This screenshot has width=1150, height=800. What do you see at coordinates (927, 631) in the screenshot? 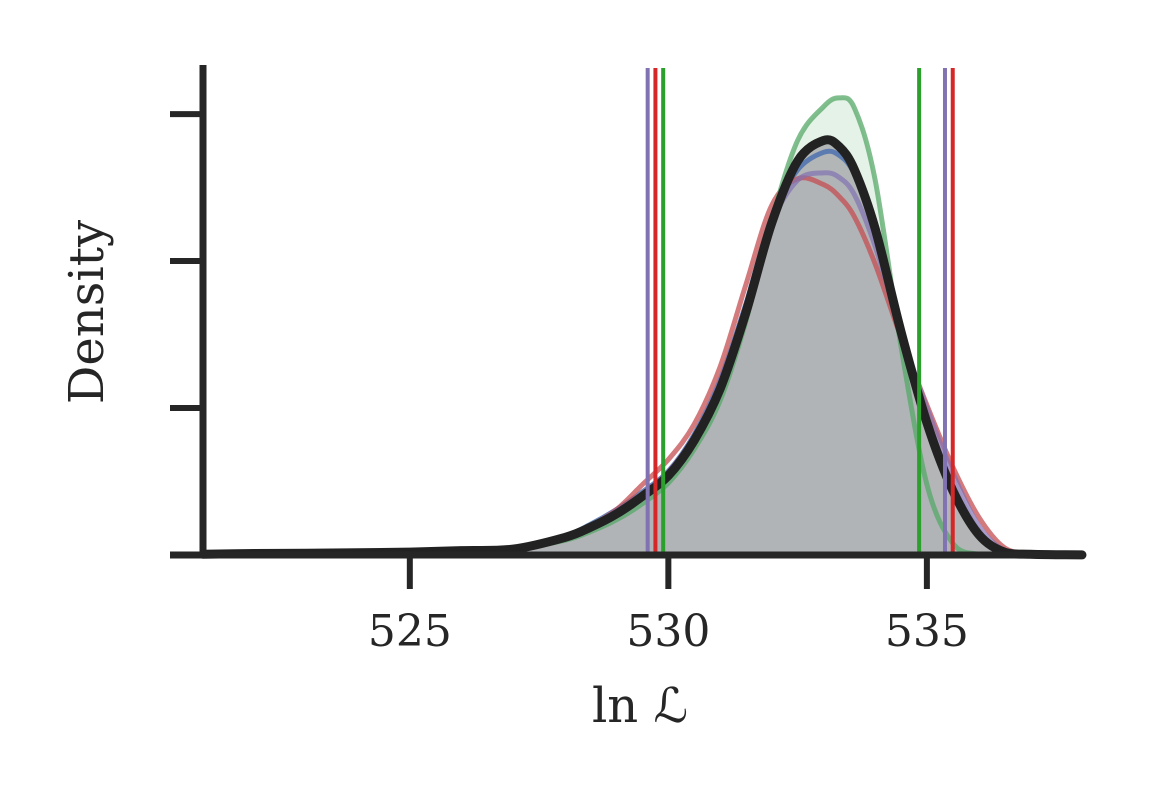
I see `x-tick-label-535: 535` at bounding box center [927, 631].